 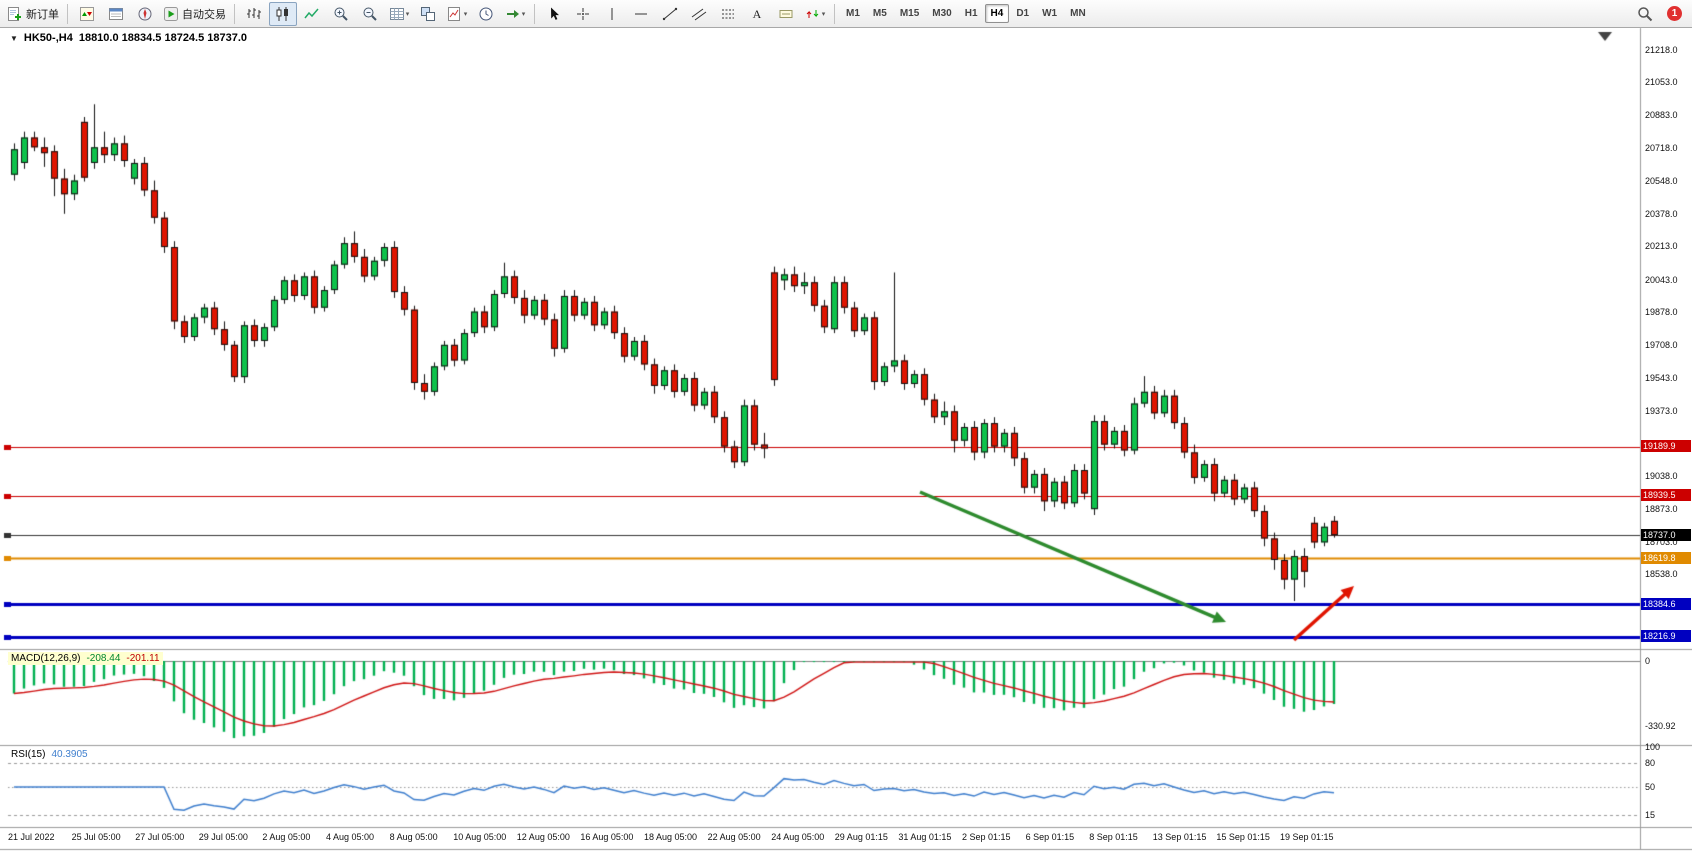 I want to click on arrows-icon, so click(x=813, y=14).